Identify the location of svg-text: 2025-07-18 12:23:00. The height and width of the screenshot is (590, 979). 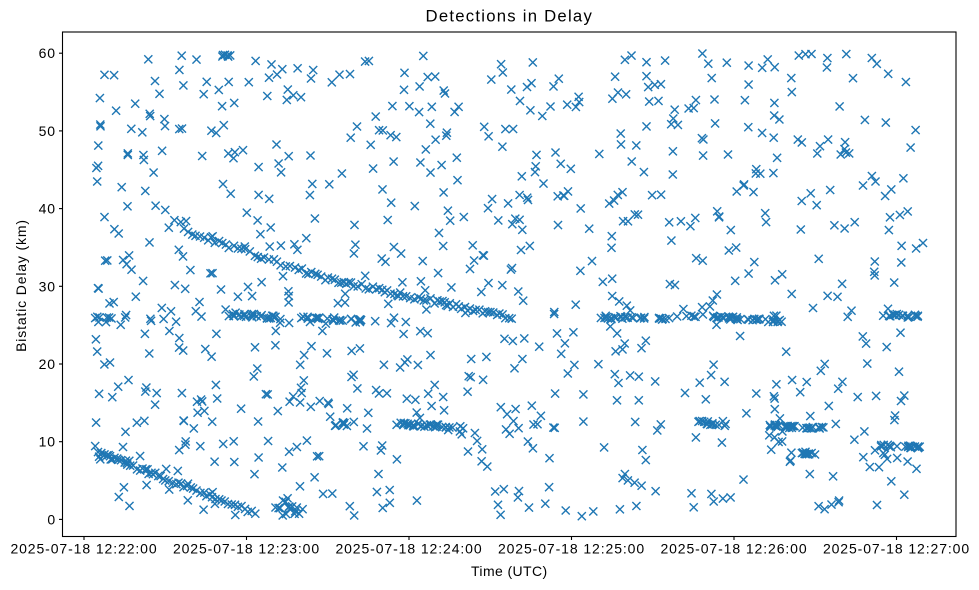
(246, 549).